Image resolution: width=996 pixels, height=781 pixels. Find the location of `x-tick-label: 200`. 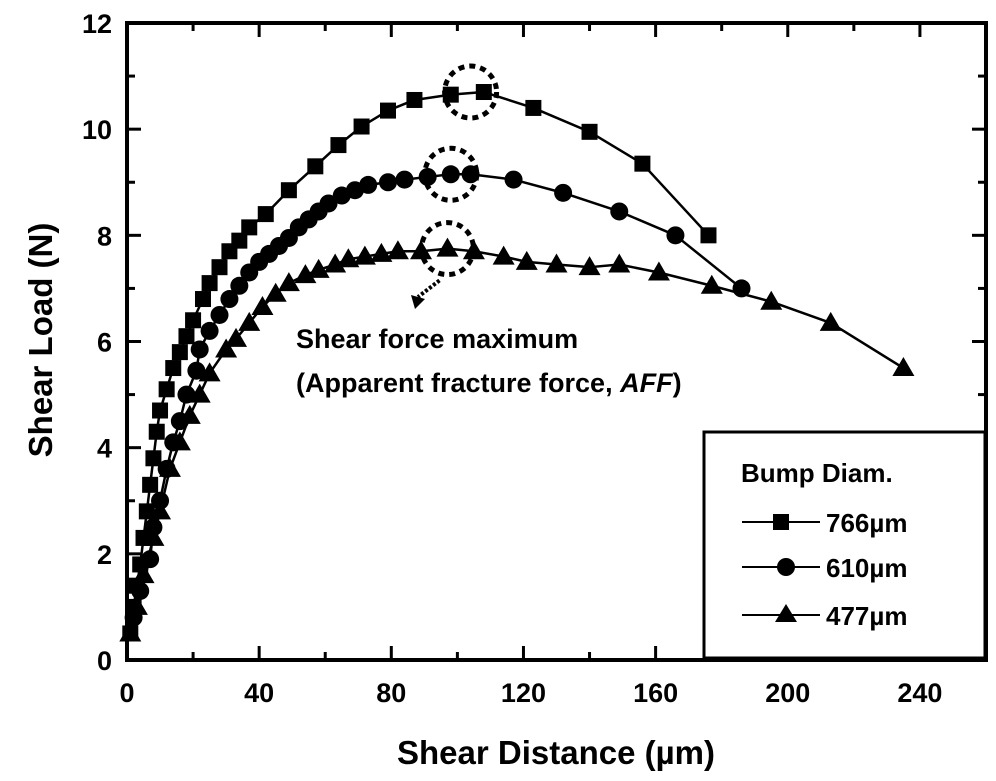

x-tick-label: 200 is located at coordinates (787, 693).